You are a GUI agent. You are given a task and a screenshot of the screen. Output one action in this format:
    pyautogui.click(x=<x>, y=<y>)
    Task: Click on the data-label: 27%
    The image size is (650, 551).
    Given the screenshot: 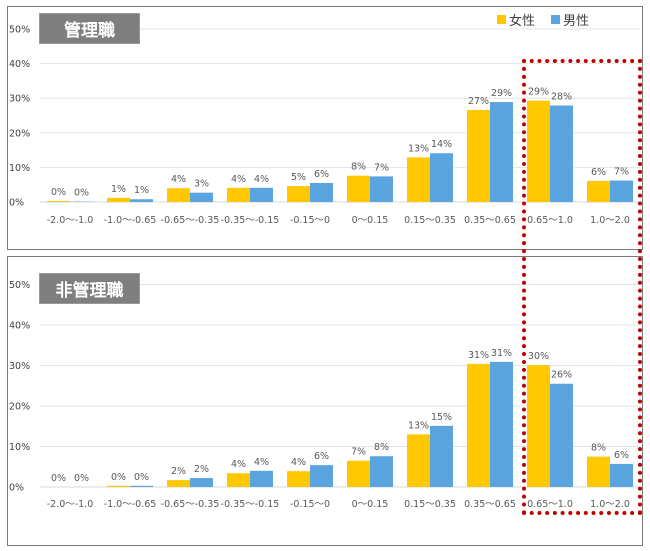 What is the action you would take?
    pyautogui.click(x=478, y=101)
    